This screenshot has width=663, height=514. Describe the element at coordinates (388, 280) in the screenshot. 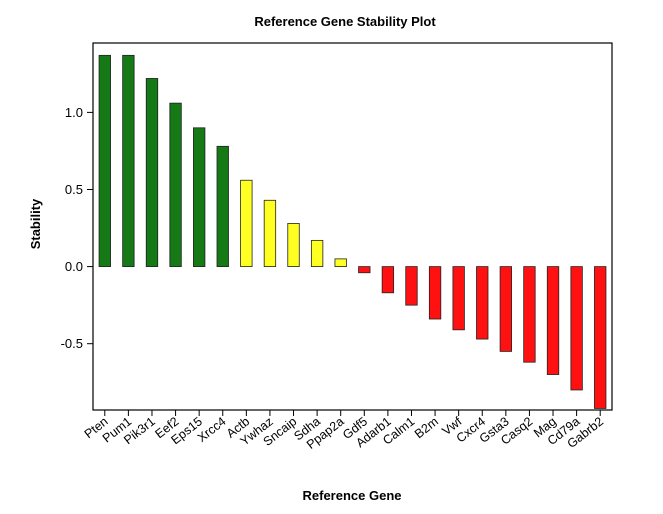

I see `bar-adarb1` at that location.